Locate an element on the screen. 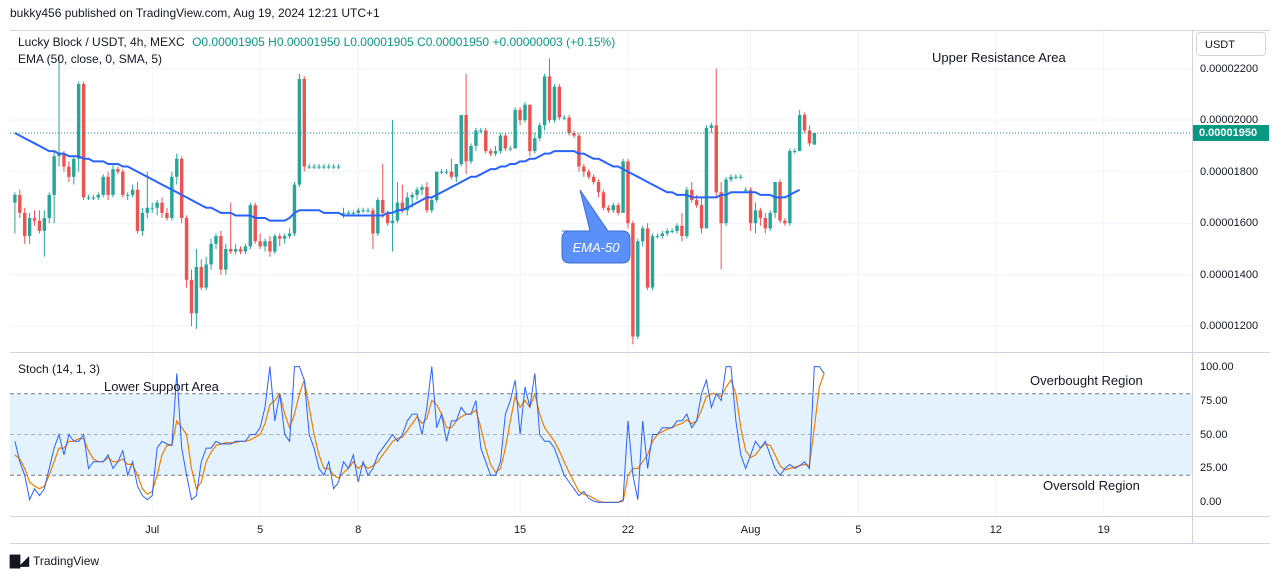 The width and height of the screenshot is (1281, 579). pane-separator is located at coordinates (640, 352).